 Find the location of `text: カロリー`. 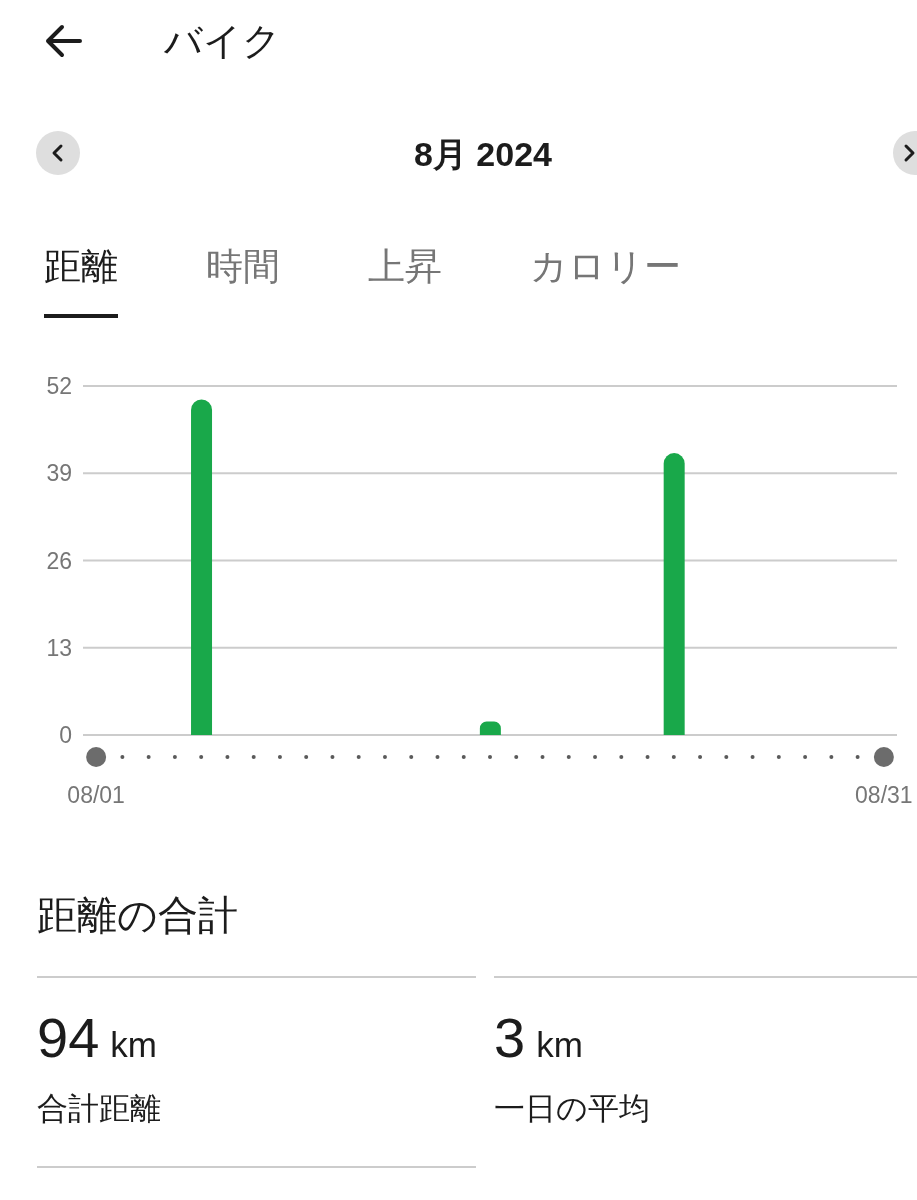

text: カロリー is located at coordinates (605, 267).